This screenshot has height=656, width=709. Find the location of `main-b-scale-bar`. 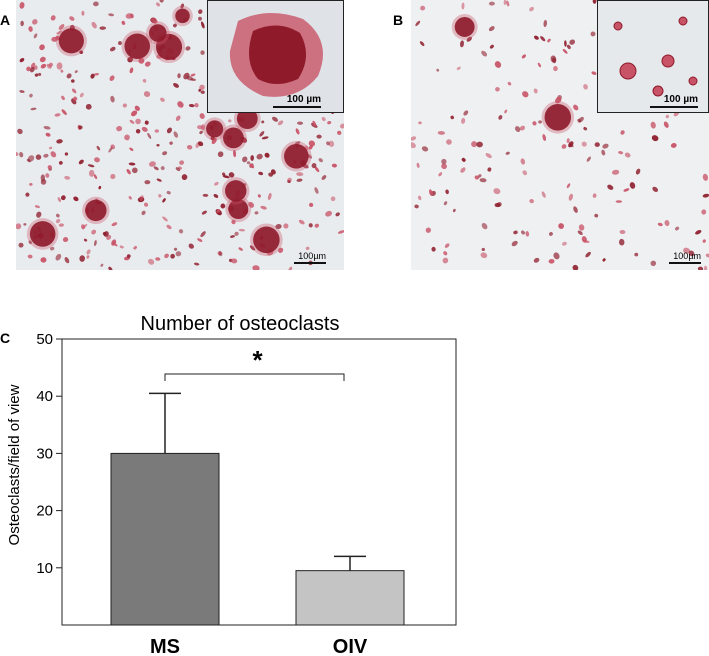

main-b-scale-bar is located at coordinates (685, 263).